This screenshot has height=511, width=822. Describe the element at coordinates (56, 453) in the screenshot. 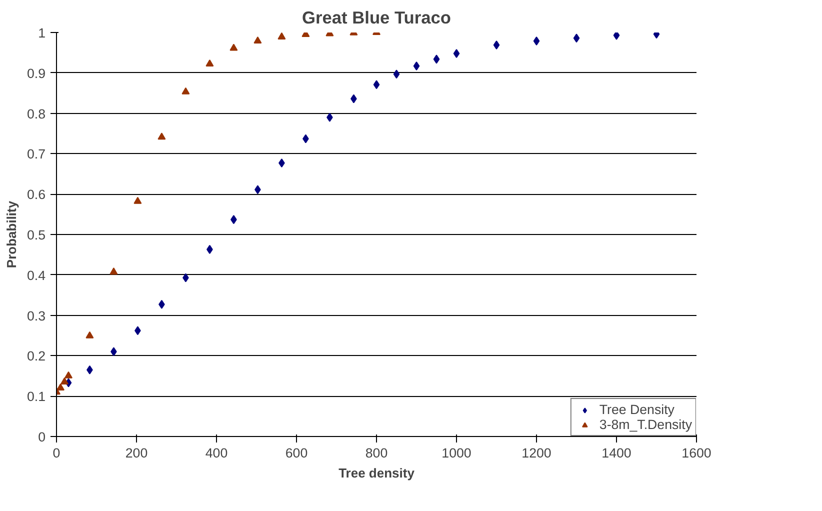

I see `x-tick-label: 0` at that location.